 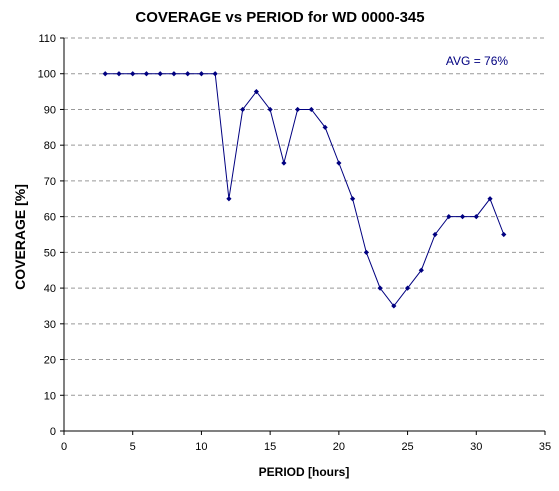 What do you see at coordinates (476, 447) in the screenshot?
I see `x-tick-label: 30` at bounding box center [476, 447].